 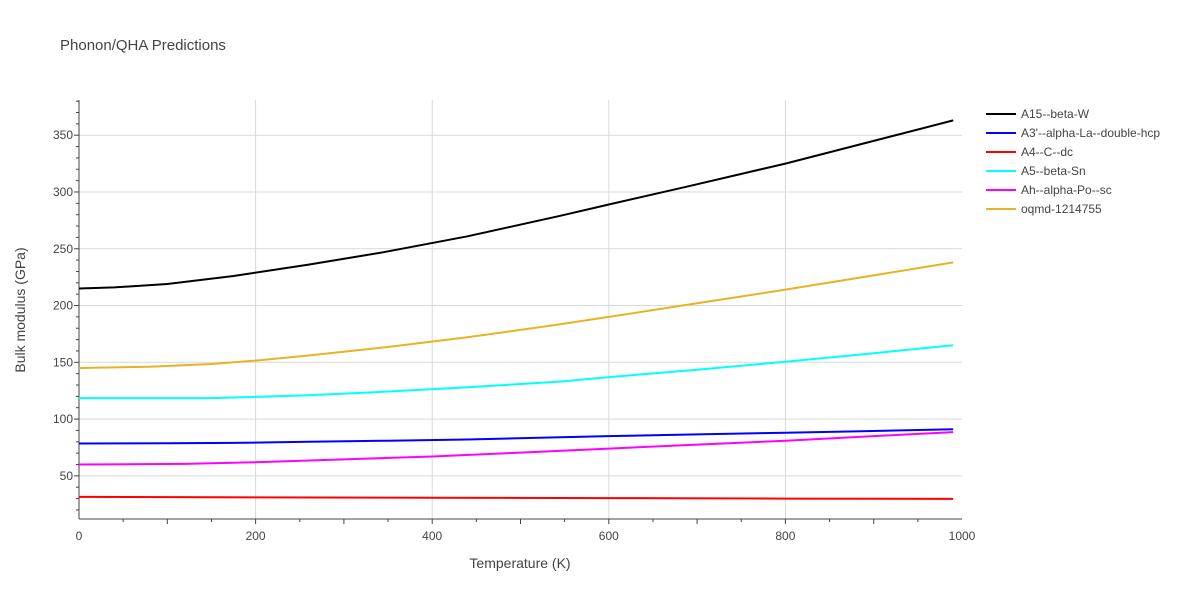 I want to click on legend-label: A3'--alpha-La--double-hcp, so click(x=1090, y=133).